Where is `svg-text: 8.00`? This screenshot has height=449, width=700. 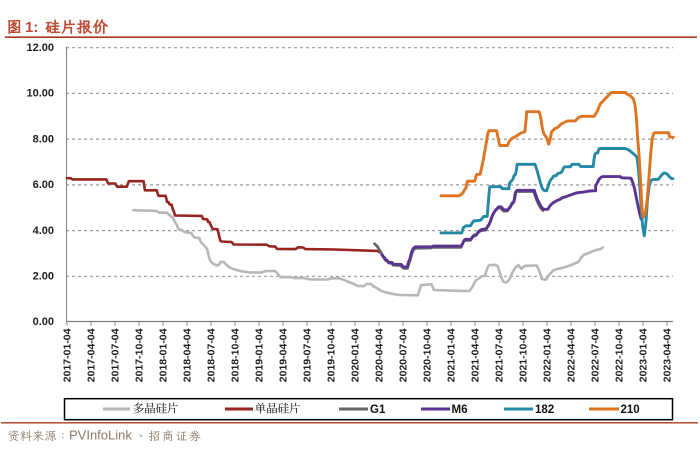 svg-text: 8.00 is located at coordinates (43, 139).